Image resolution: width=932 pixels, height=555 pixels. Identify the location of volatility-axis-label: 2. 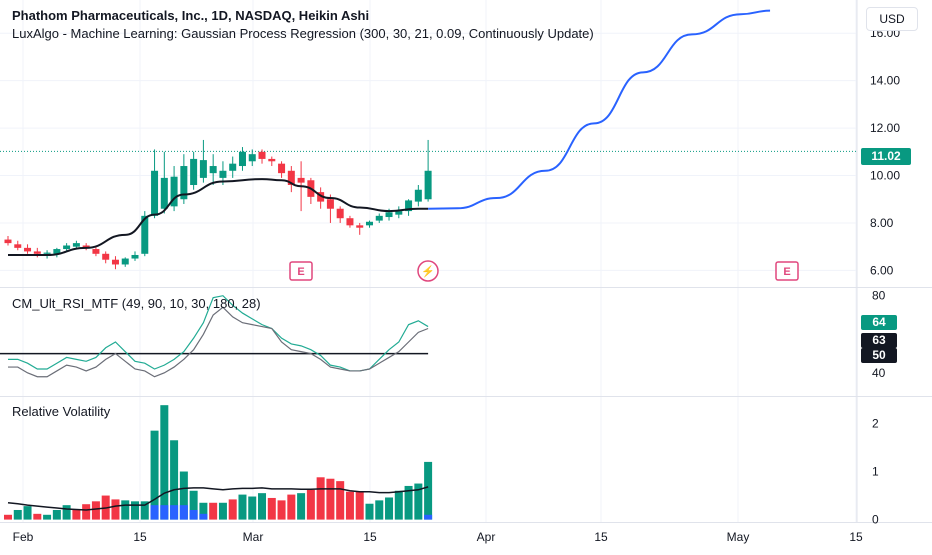
(875, 423).